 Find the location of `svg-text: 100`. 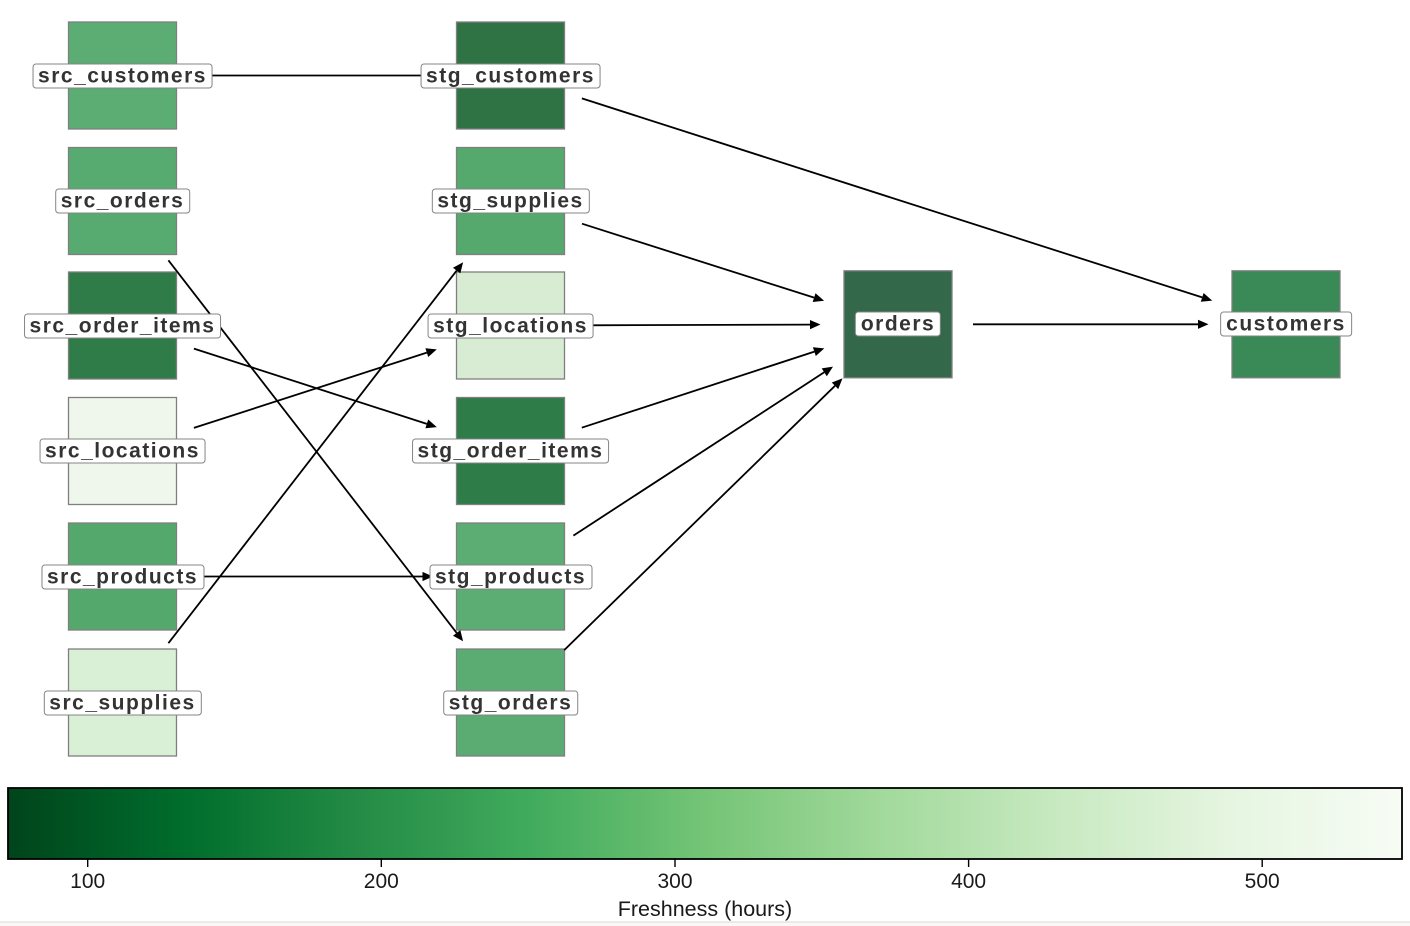

svg-text: 100 is located at coordinates (87, 881).